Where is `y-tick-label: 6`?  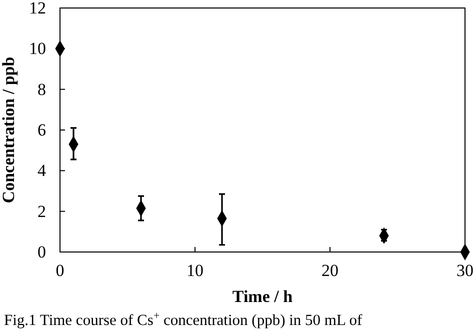
y-tick-label: 6 is located at coordinates (42, 130).